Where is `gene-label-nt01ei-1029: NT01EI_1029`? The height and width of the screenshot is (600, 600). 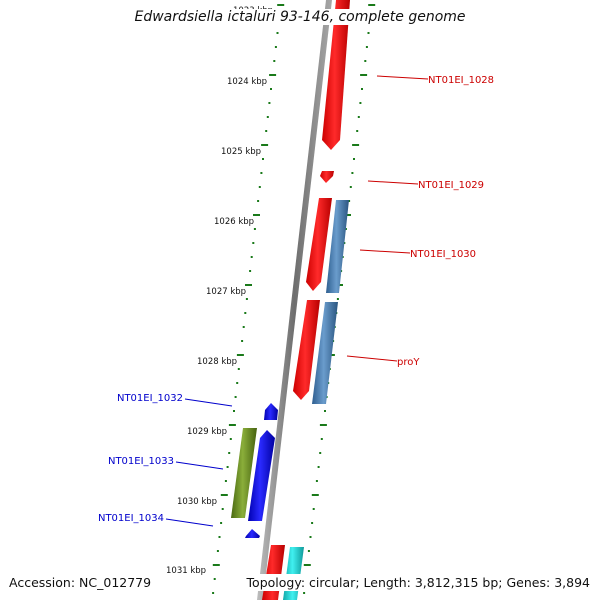 gene-label-nt01ei-1029: NT01EI_1029 is located at coordinates (451, 185).